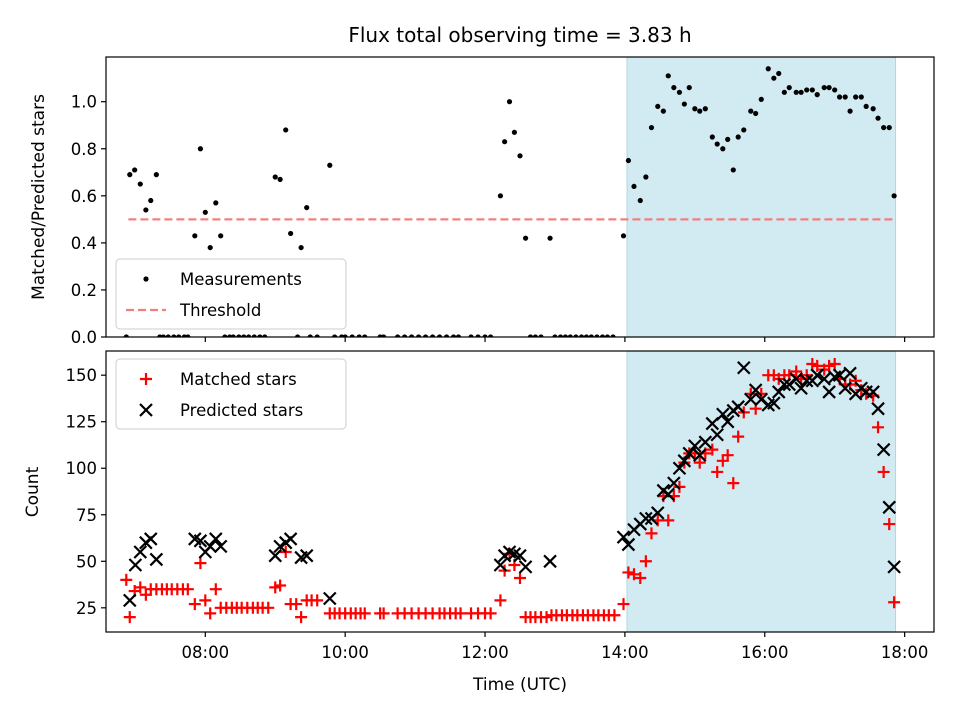 Image resolution: width=960 pixels, height=720 pixels. What do you see at coordinates (82, 422) in the screenshot?
I see `bottom-ytick-label-4: 125` at bounding box center [82, 422].